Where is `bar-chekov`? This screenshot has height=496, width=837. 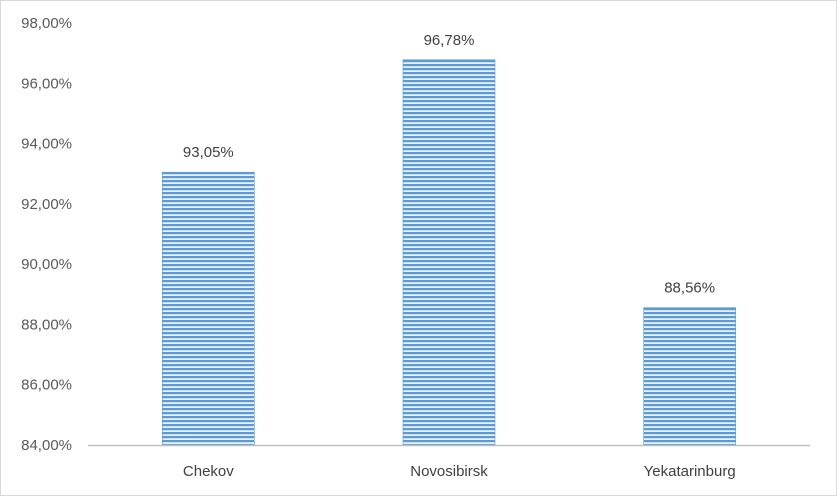
bar-chekov is located at coordinates (208, 308).